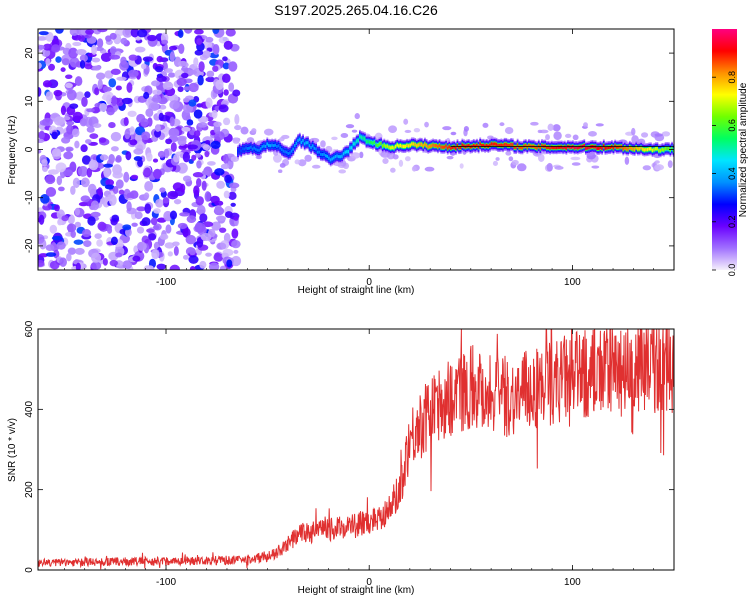 The height and width of the screenshot is (600, 750). Describe the element at coordinates (743, 149) in the screenshot. I see `colorbar-label: Normalized spectral amplitude` at that location.